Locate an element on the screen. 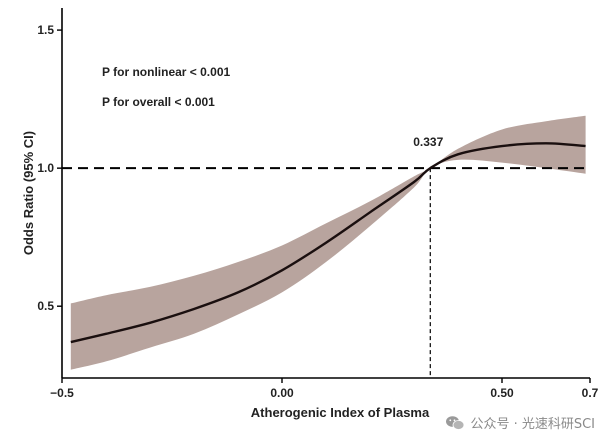  x-tick-label: −0.5 is located at coordinates (62, 393).